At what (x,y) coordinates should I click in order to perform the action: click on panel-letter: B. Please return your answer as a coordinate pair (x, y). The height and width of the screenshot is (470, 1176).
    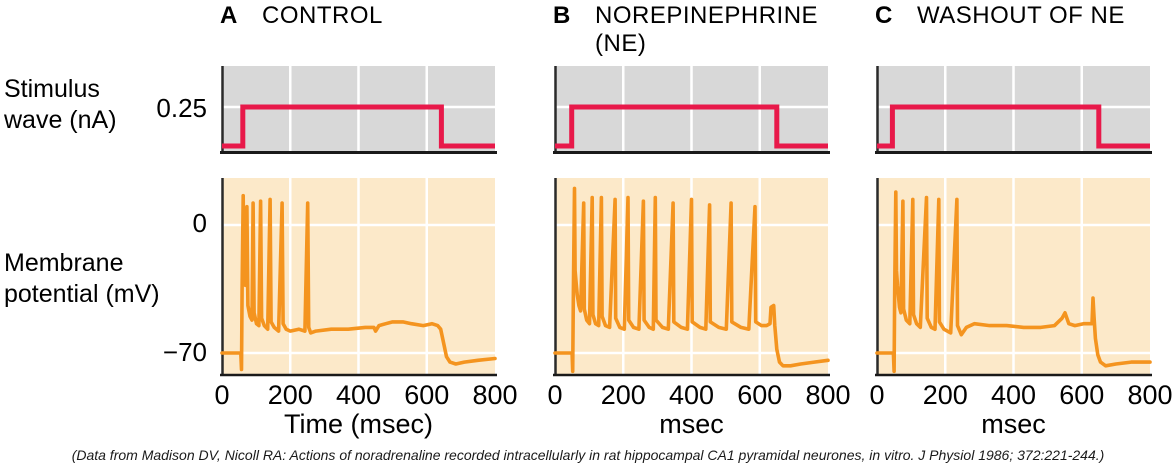
    Looking at the image, I should click on (562, 15).